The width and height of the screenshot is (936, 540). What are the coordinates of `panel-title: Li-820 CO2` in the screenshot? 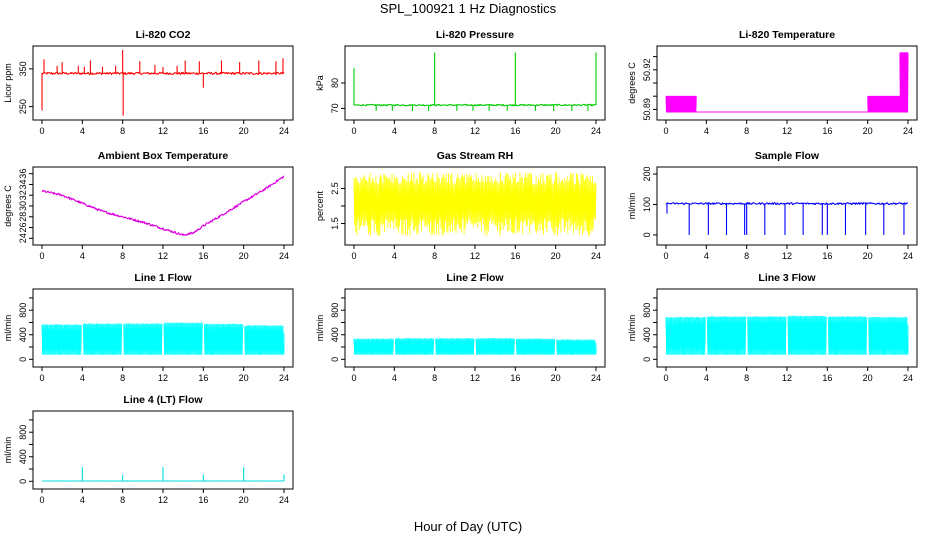 It's located at (163, 35).